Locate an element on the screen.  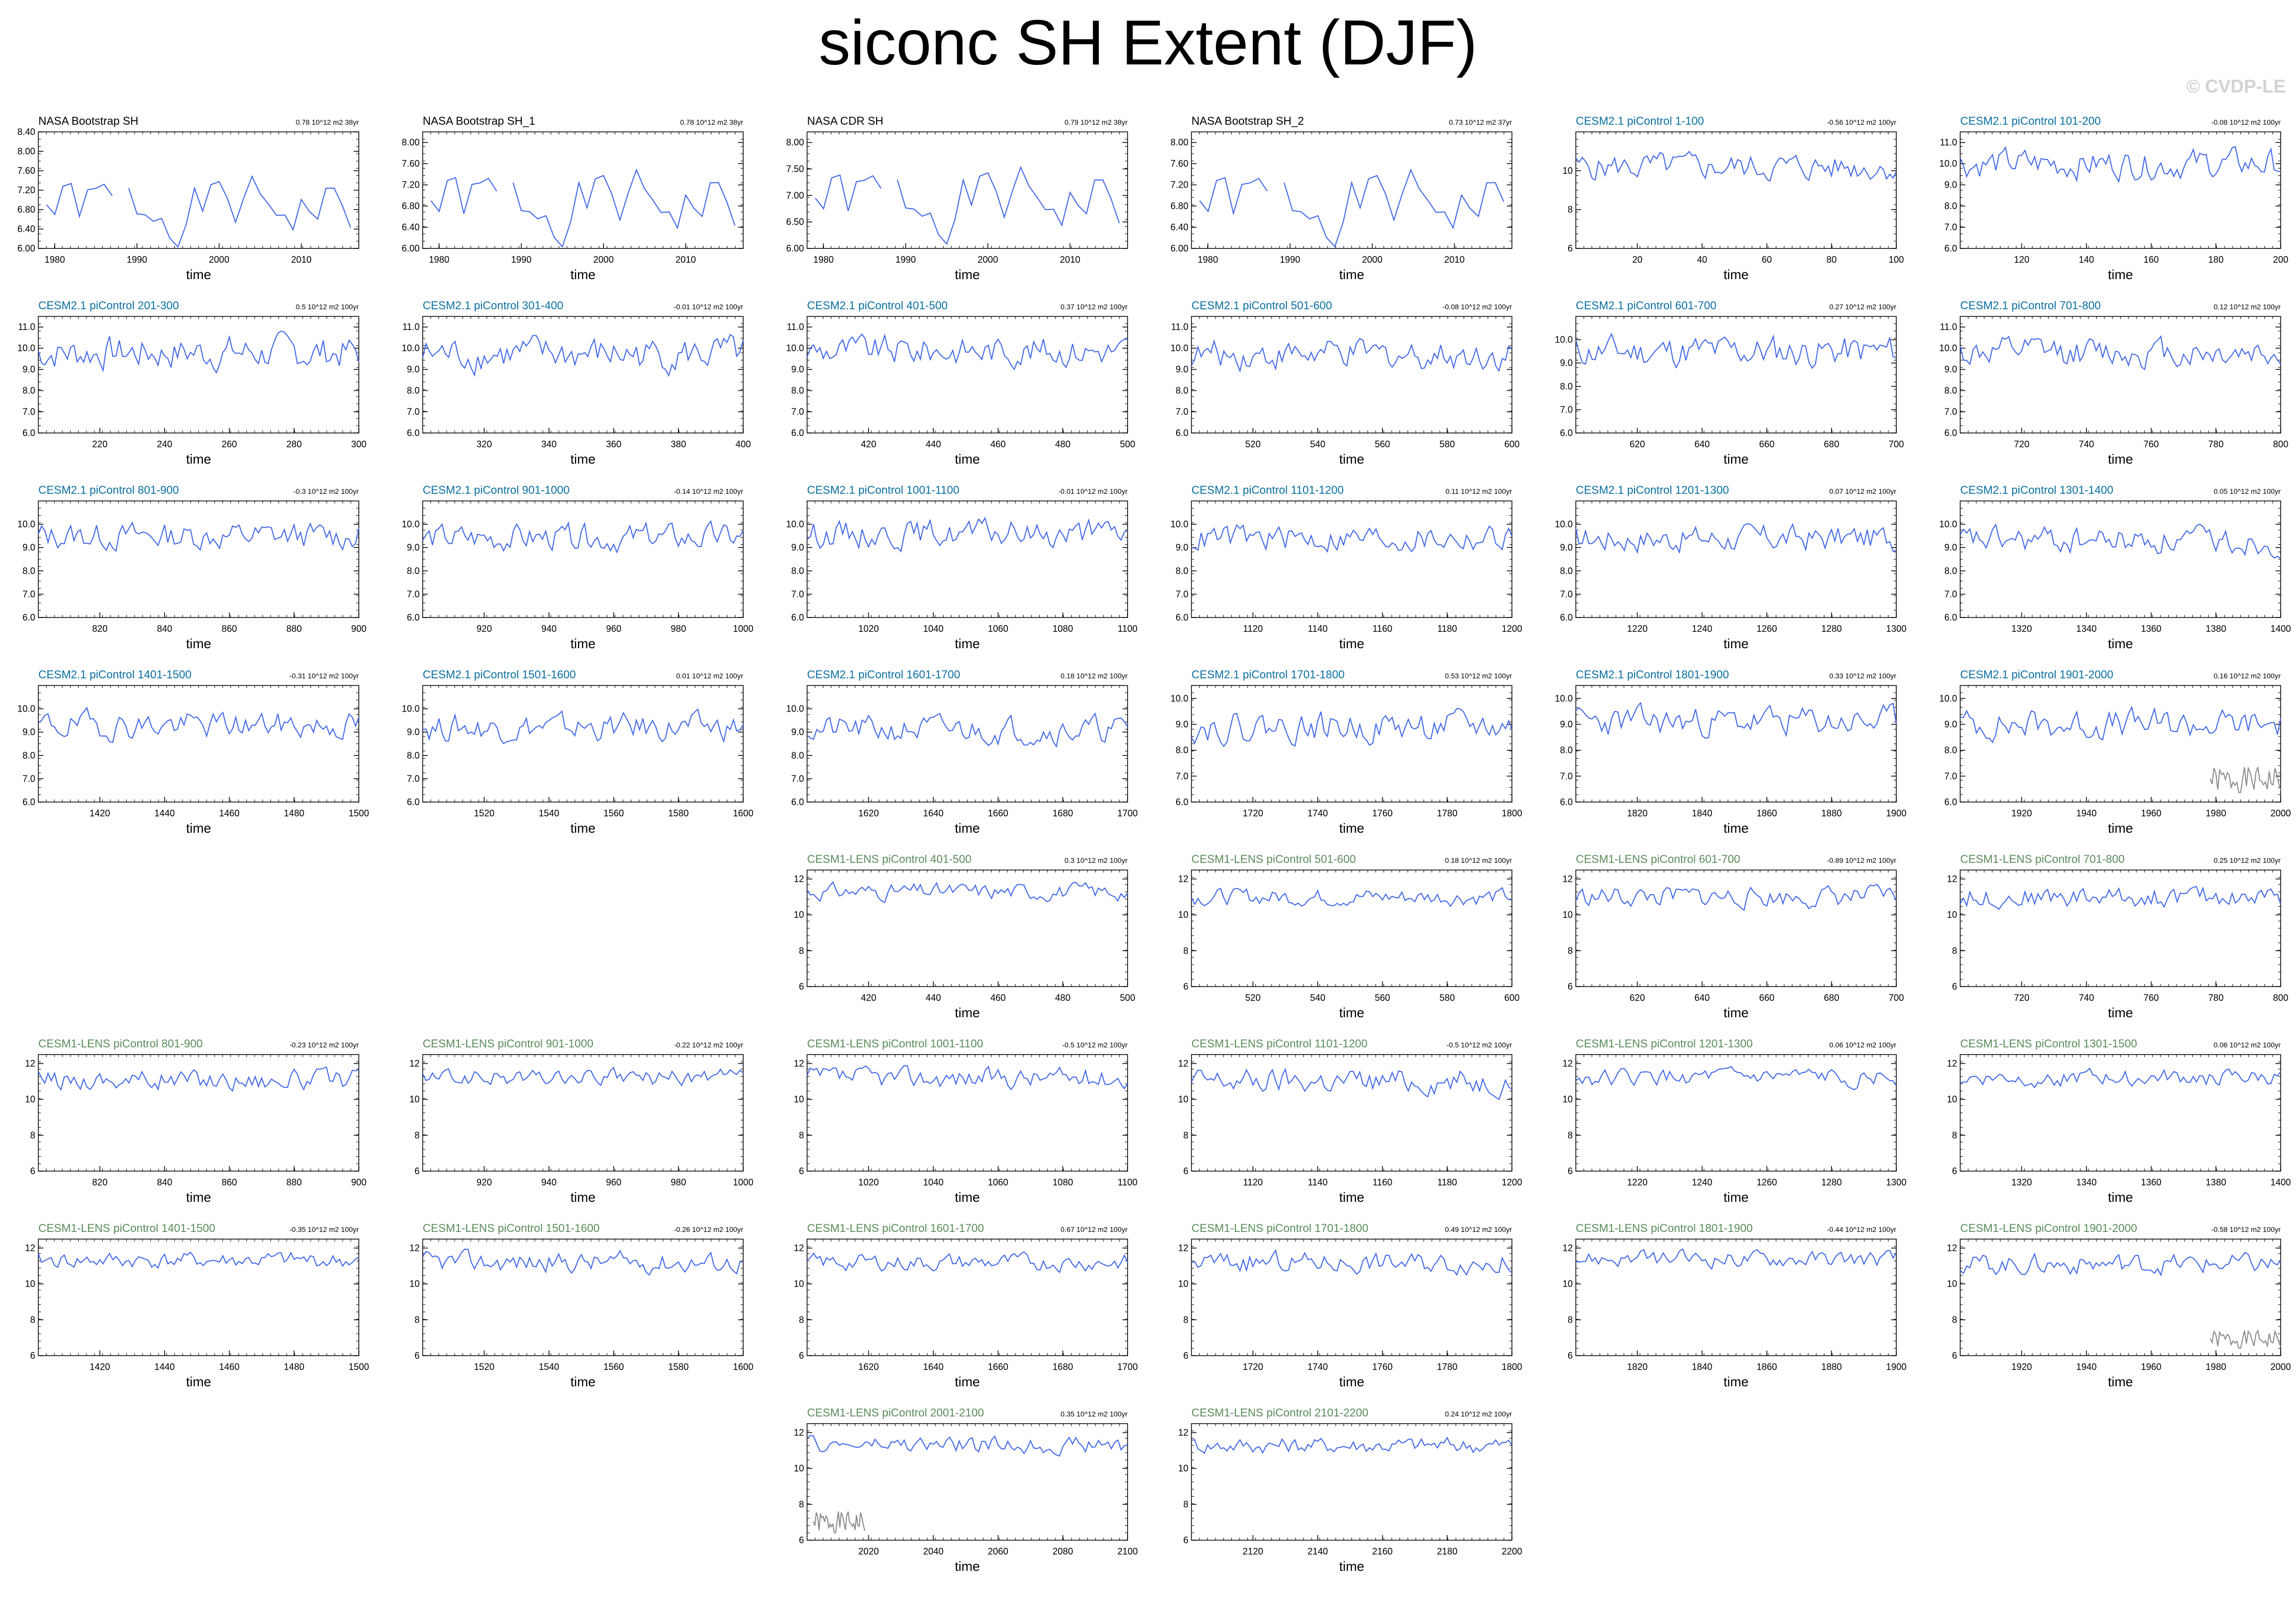
trend-label: 0.01 10^12 m2 100yr is located at coordinates (709, 676).